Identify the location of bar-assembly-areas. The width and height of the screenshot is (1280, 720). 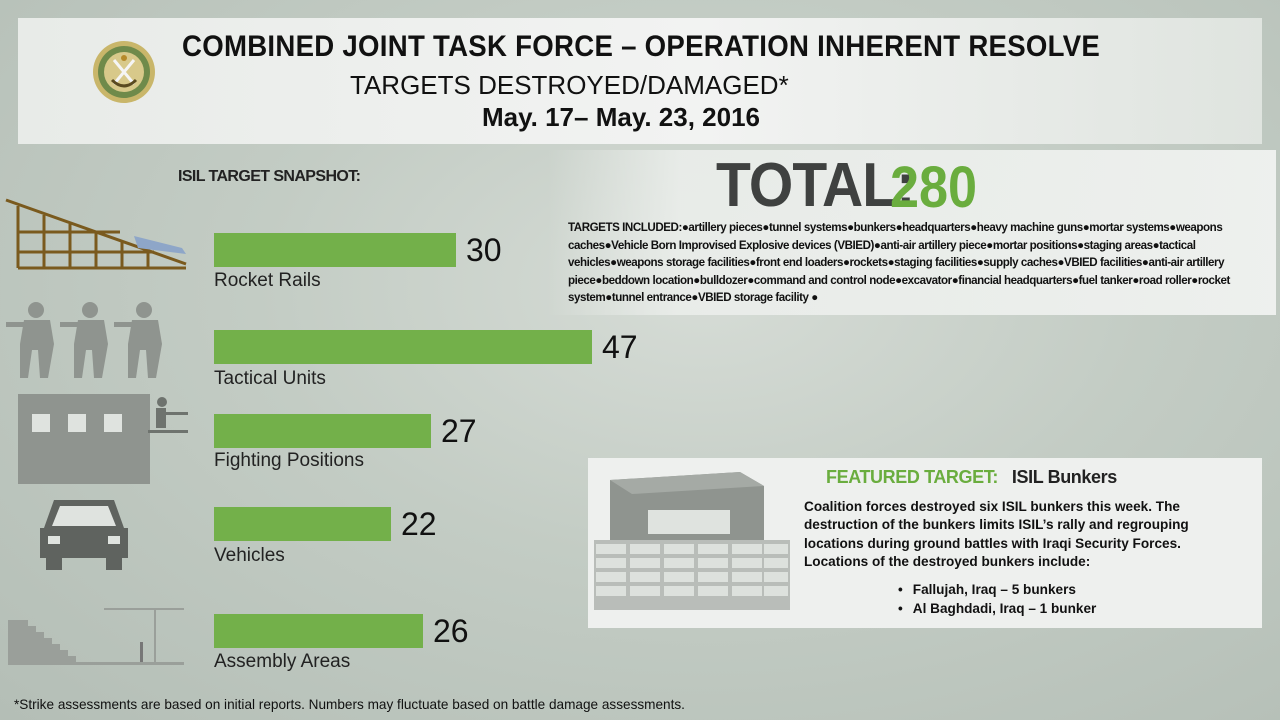
(318, 631).